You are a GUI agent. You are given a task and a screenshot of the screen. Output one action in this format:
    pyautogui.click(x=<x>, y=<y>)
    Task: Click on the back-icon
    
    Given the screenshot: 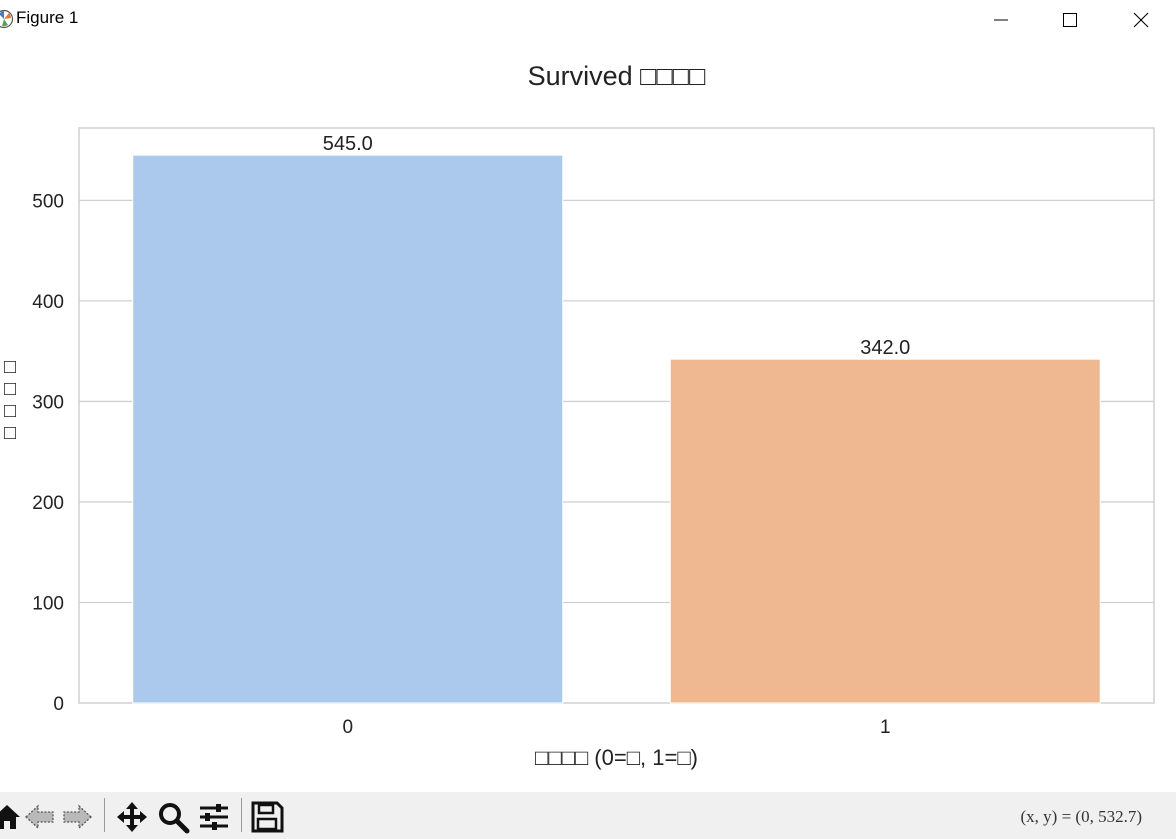 What is the action you would take?
    pyautogui.click(x=40, y=817)
    